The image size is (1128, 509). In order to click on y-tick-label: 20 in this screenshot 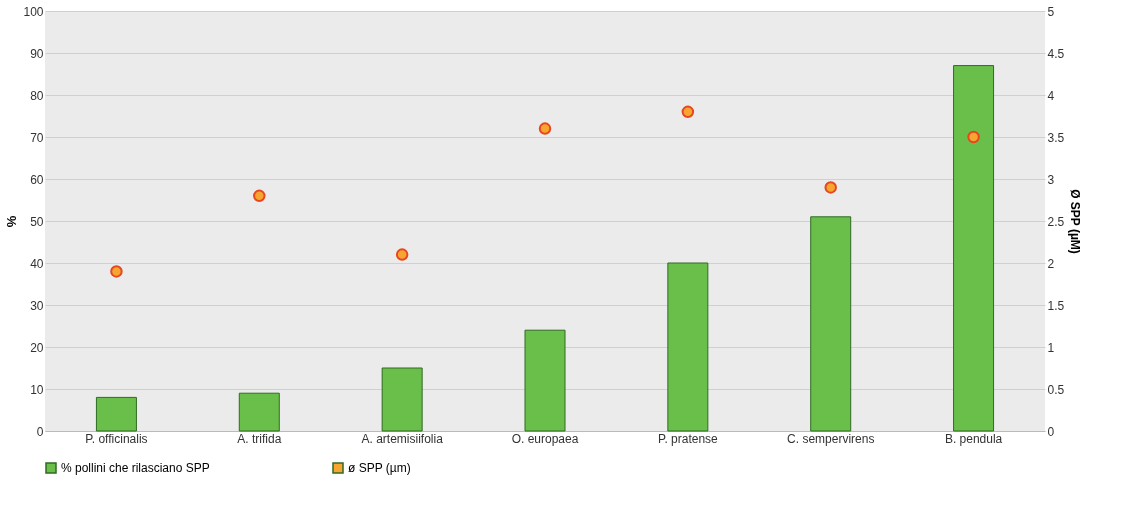, I will do `click(37, 347)`.